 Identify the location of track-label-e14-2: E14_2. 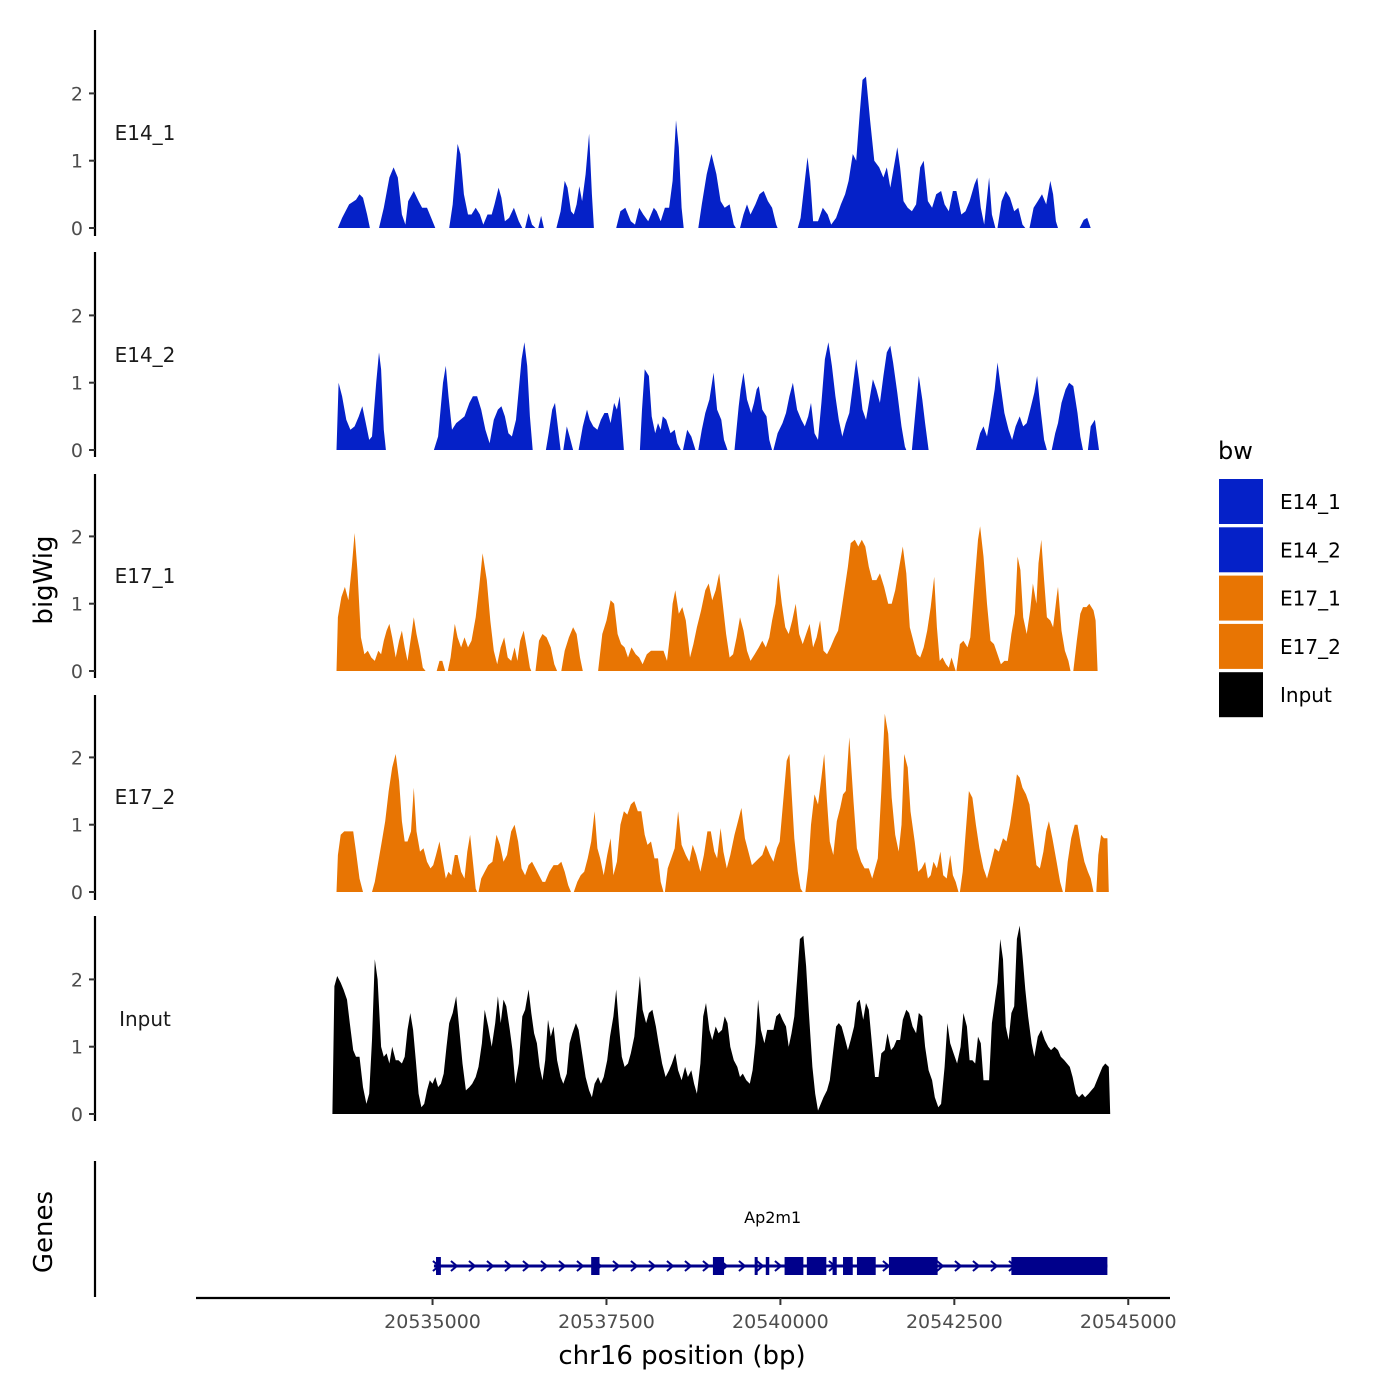
(145, 355).